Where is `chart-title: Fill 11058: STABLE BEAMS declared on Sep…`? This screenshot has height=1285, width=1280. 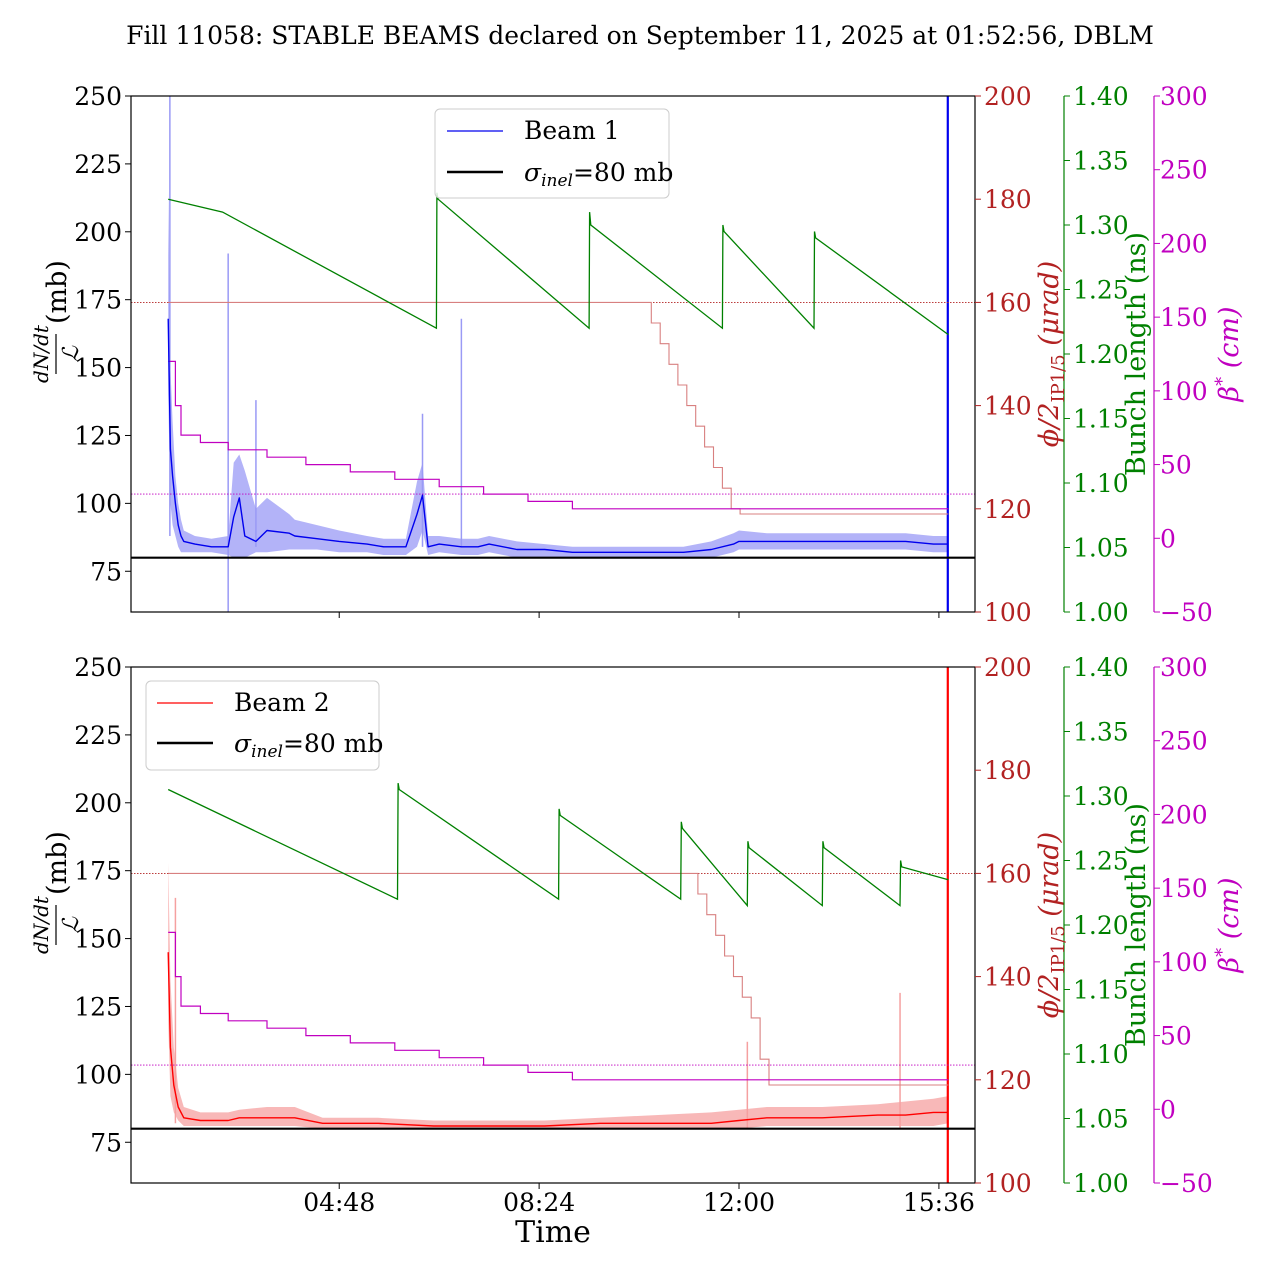 chart-title: Fill 11058: STABLE BEAMS declared on Sep… is located at coordinates (640, 35).